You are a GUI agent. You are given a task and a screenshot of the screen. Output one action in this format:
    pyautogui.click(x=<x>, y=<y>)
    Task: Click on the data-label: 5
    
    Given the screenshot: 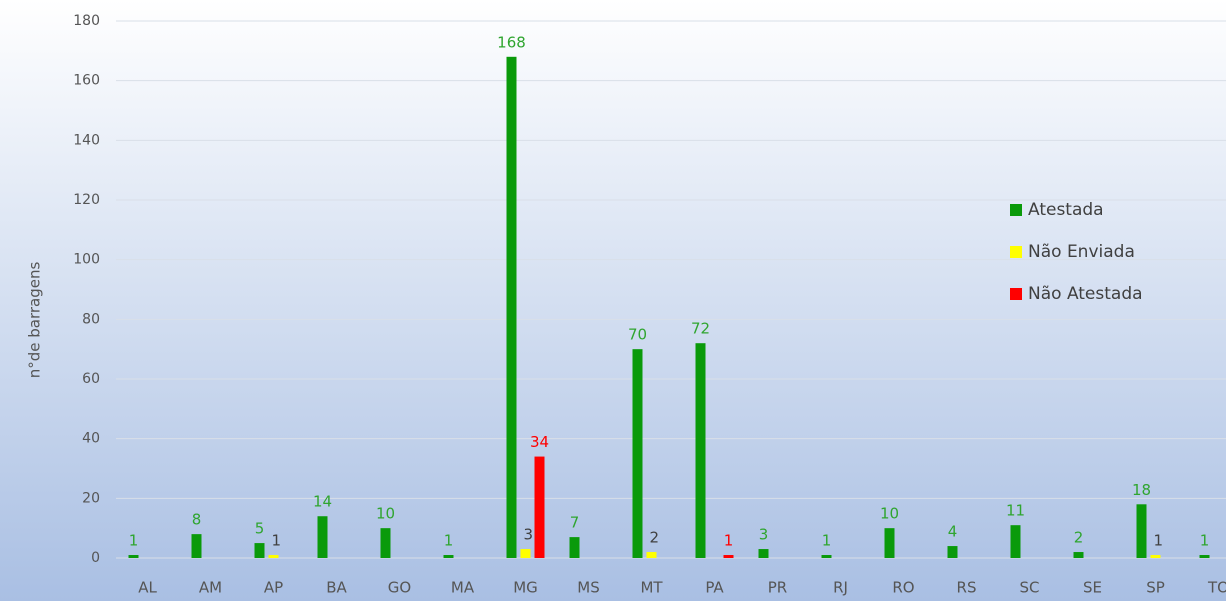 What is the action you would take?
    pyautogui.click(x=260, y=529)
    